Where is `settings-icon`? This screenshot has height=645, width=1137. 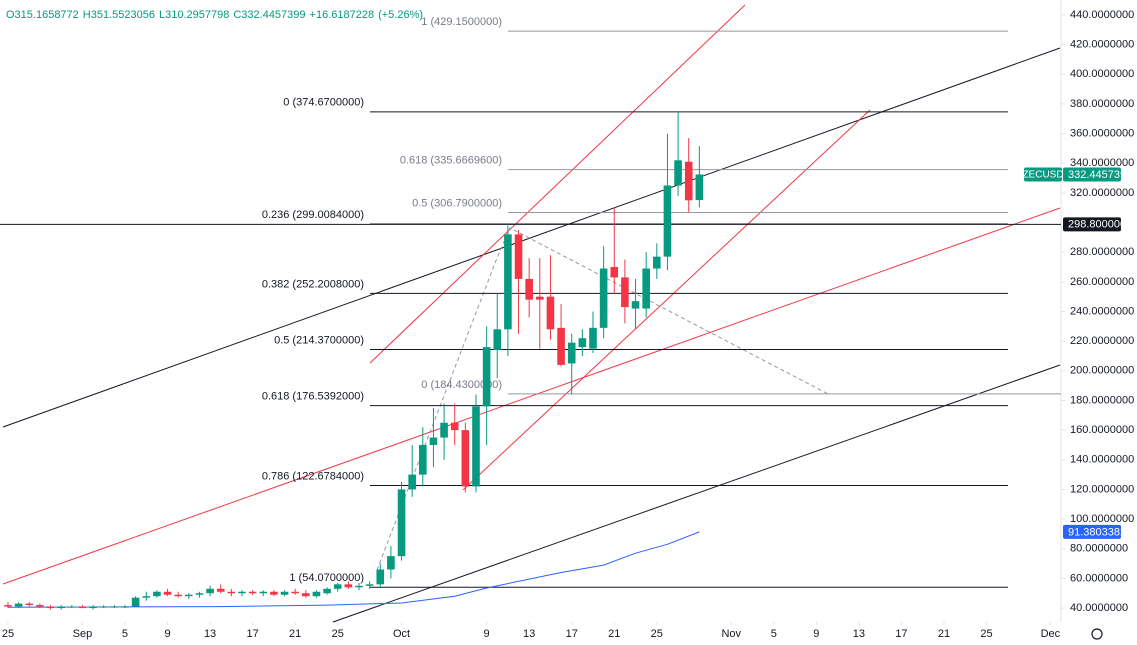 settings-icon is located at coordinates (1097, 634).